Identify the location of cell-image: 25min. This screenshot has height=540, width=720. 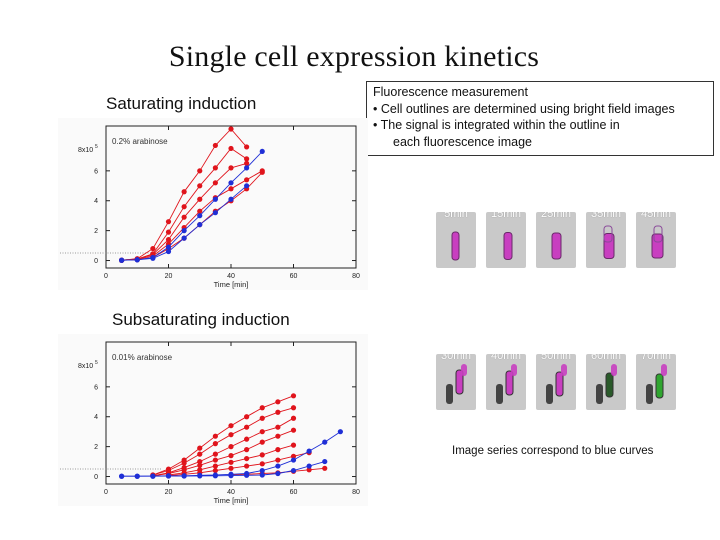
(556, 240).